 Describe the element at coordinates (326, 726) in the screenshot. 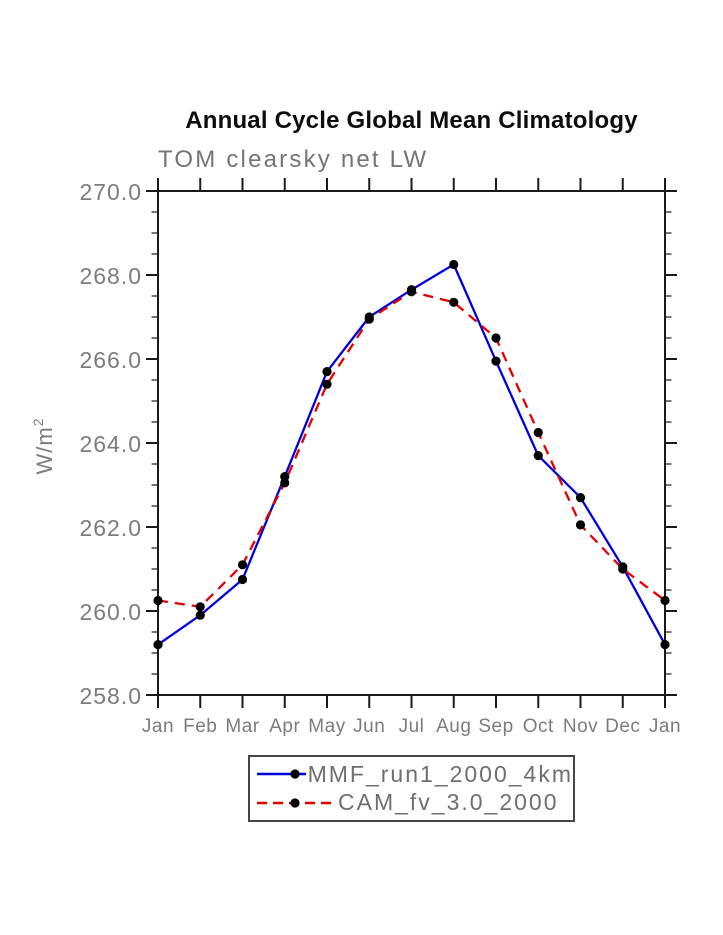

I see `month-label: May` at that location.